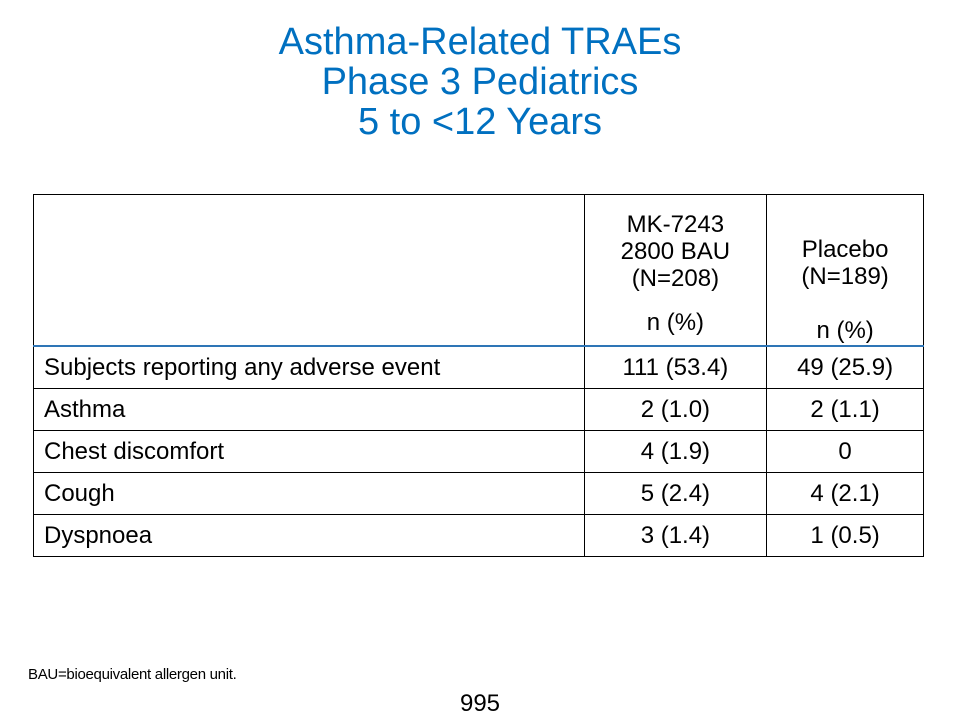 This screenshot has width=960, height=720. I want to click on header-placebo-unit: n (%), so click(845, 330).